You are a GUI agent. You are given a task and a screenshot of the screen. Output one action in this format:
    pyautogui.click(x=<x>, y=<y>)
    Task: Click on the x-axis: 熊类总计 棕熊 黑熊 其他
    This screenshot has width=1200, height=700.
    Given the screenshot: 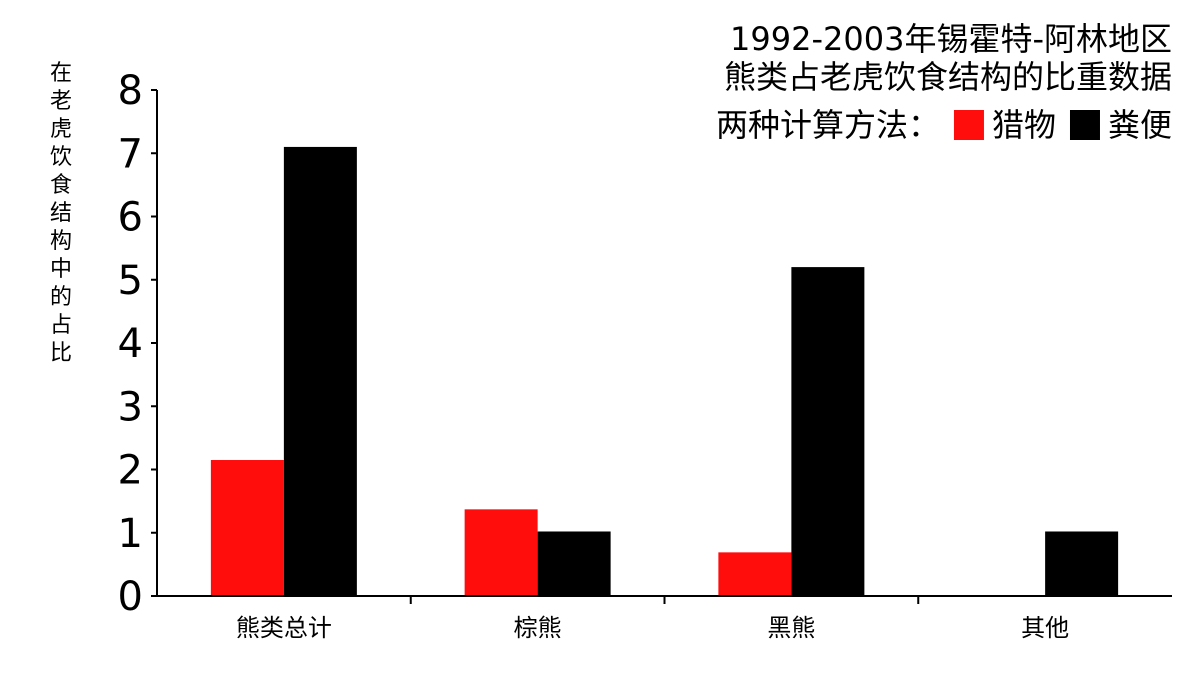 What is the action you would take?
    pyautogui.click(x=664, y=618)
    